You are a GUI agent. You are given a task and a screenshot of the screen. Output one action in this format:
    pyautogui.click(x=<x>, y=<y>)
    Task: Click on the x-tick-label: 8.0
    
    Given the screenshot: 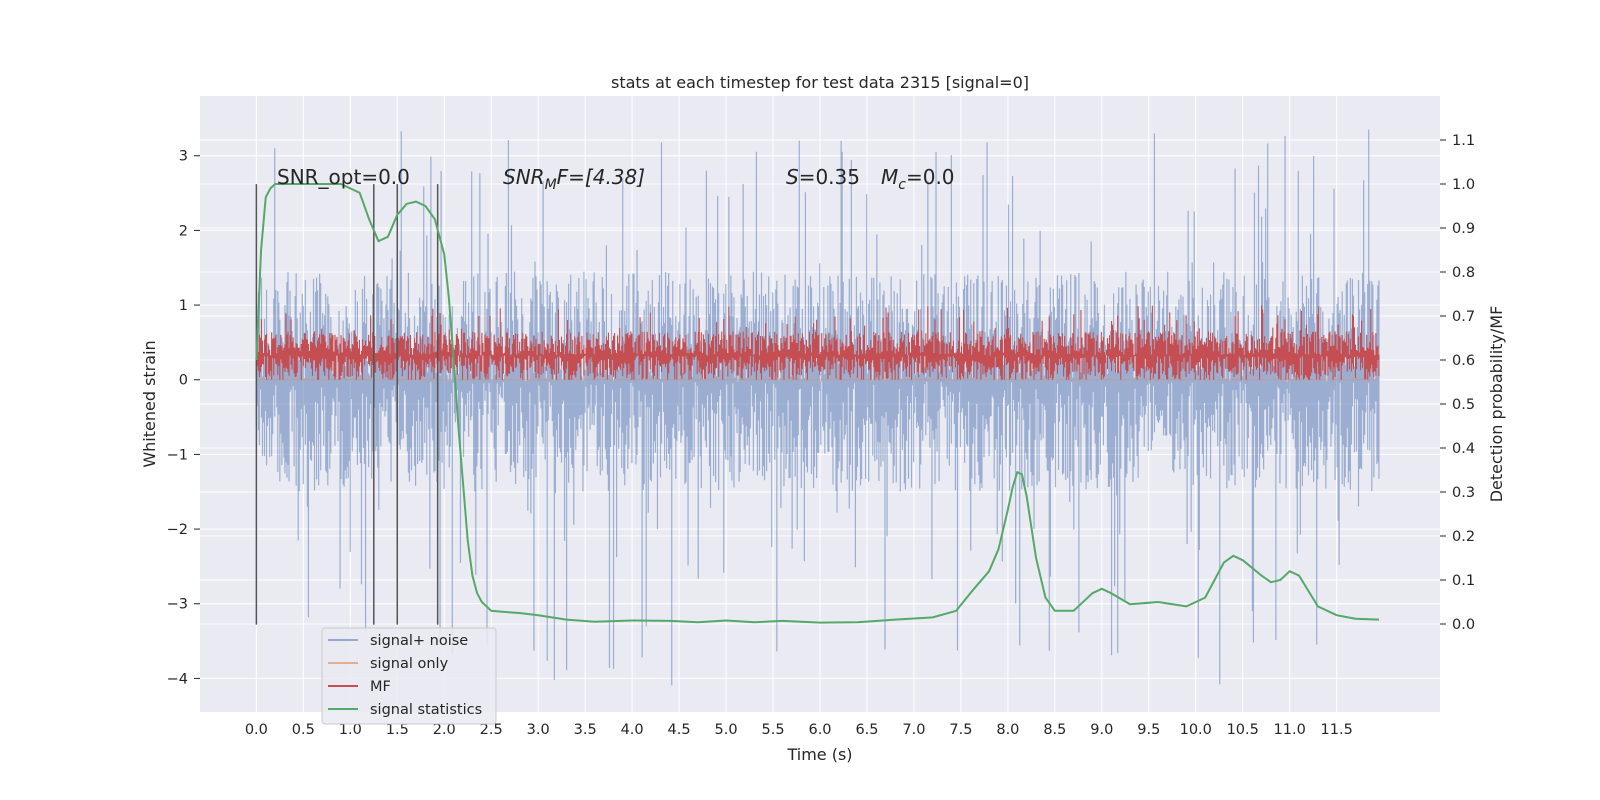 What is the action you would take?
    pyautogui.click(x=1007, y=730)
    